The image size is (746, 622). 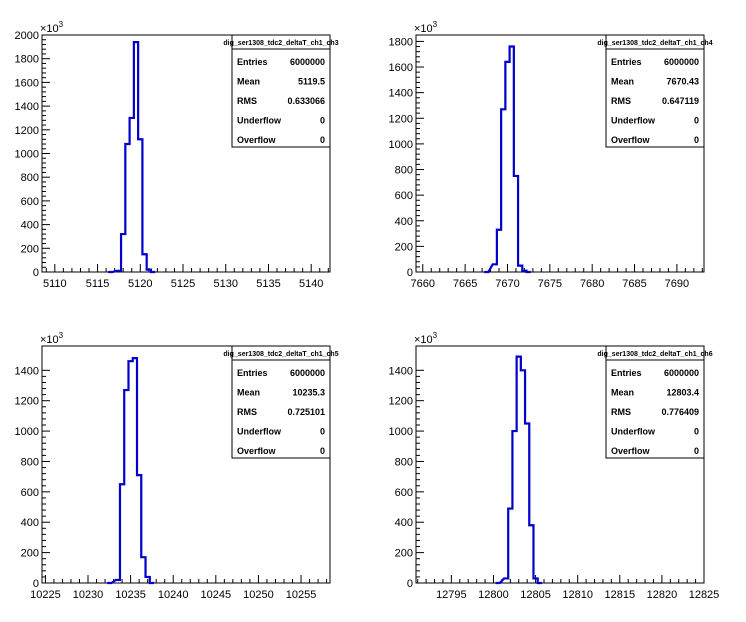 What do you see at coordinates (704, 595) in the screenshot?
I see `x-tick-label: 12825` at bounding box center [704, 595].